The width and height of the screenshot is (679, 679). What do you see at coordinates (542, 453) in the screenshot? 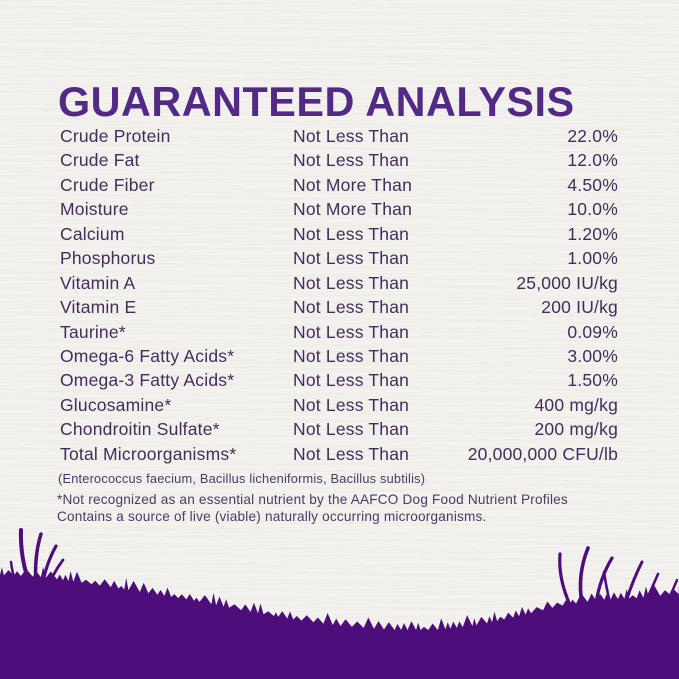
I see `nutrient-value: 20,000,000 CFU/lb` at bounding box center [542, 453].